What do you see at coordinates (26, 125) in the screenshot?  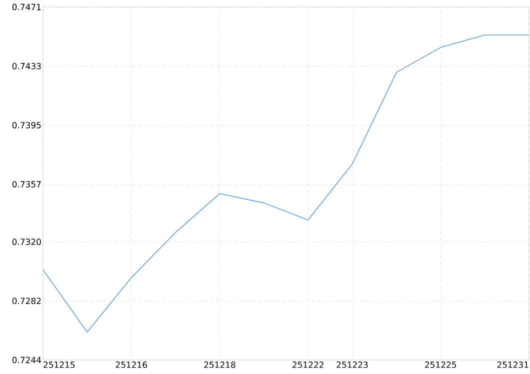 I see `y-tick-label: 0.7395` at bounding box center [26, 125].